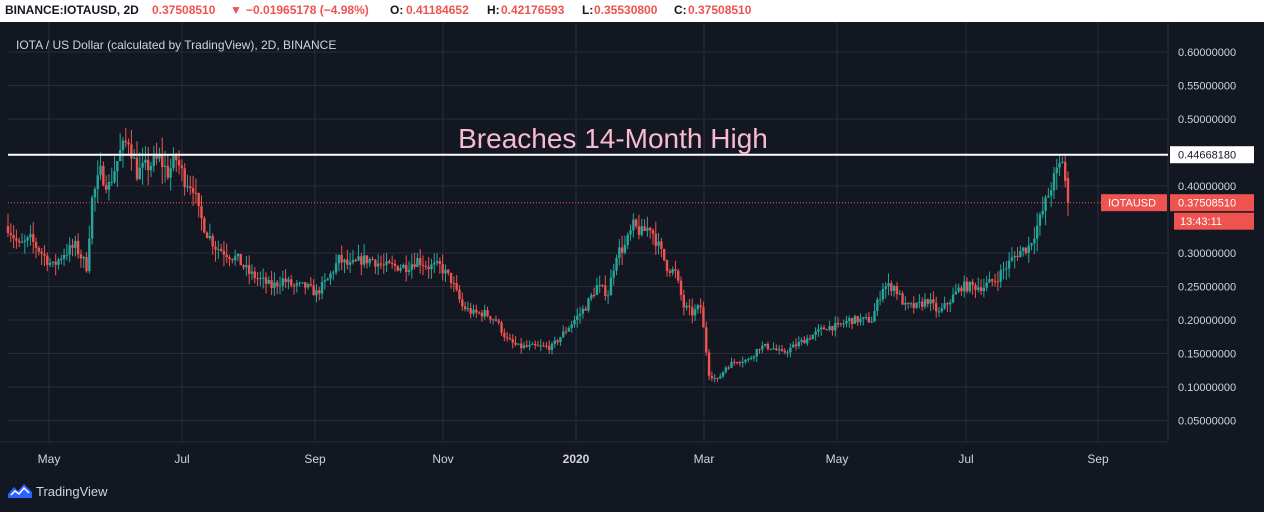  Describe the element at coordinates (613, 138) in the screenshot. I see `annotation-text: Breaches 14-Month High` at that location.